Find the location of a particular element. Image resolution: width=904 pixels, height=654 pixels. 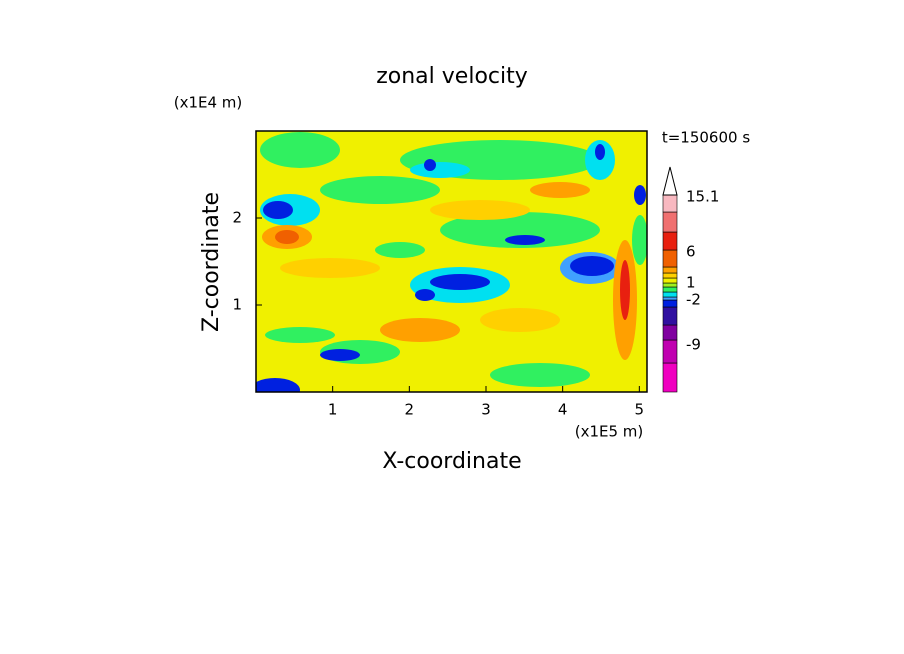

colorbar-tick-label: 1 is located at coordinates (691, 283).